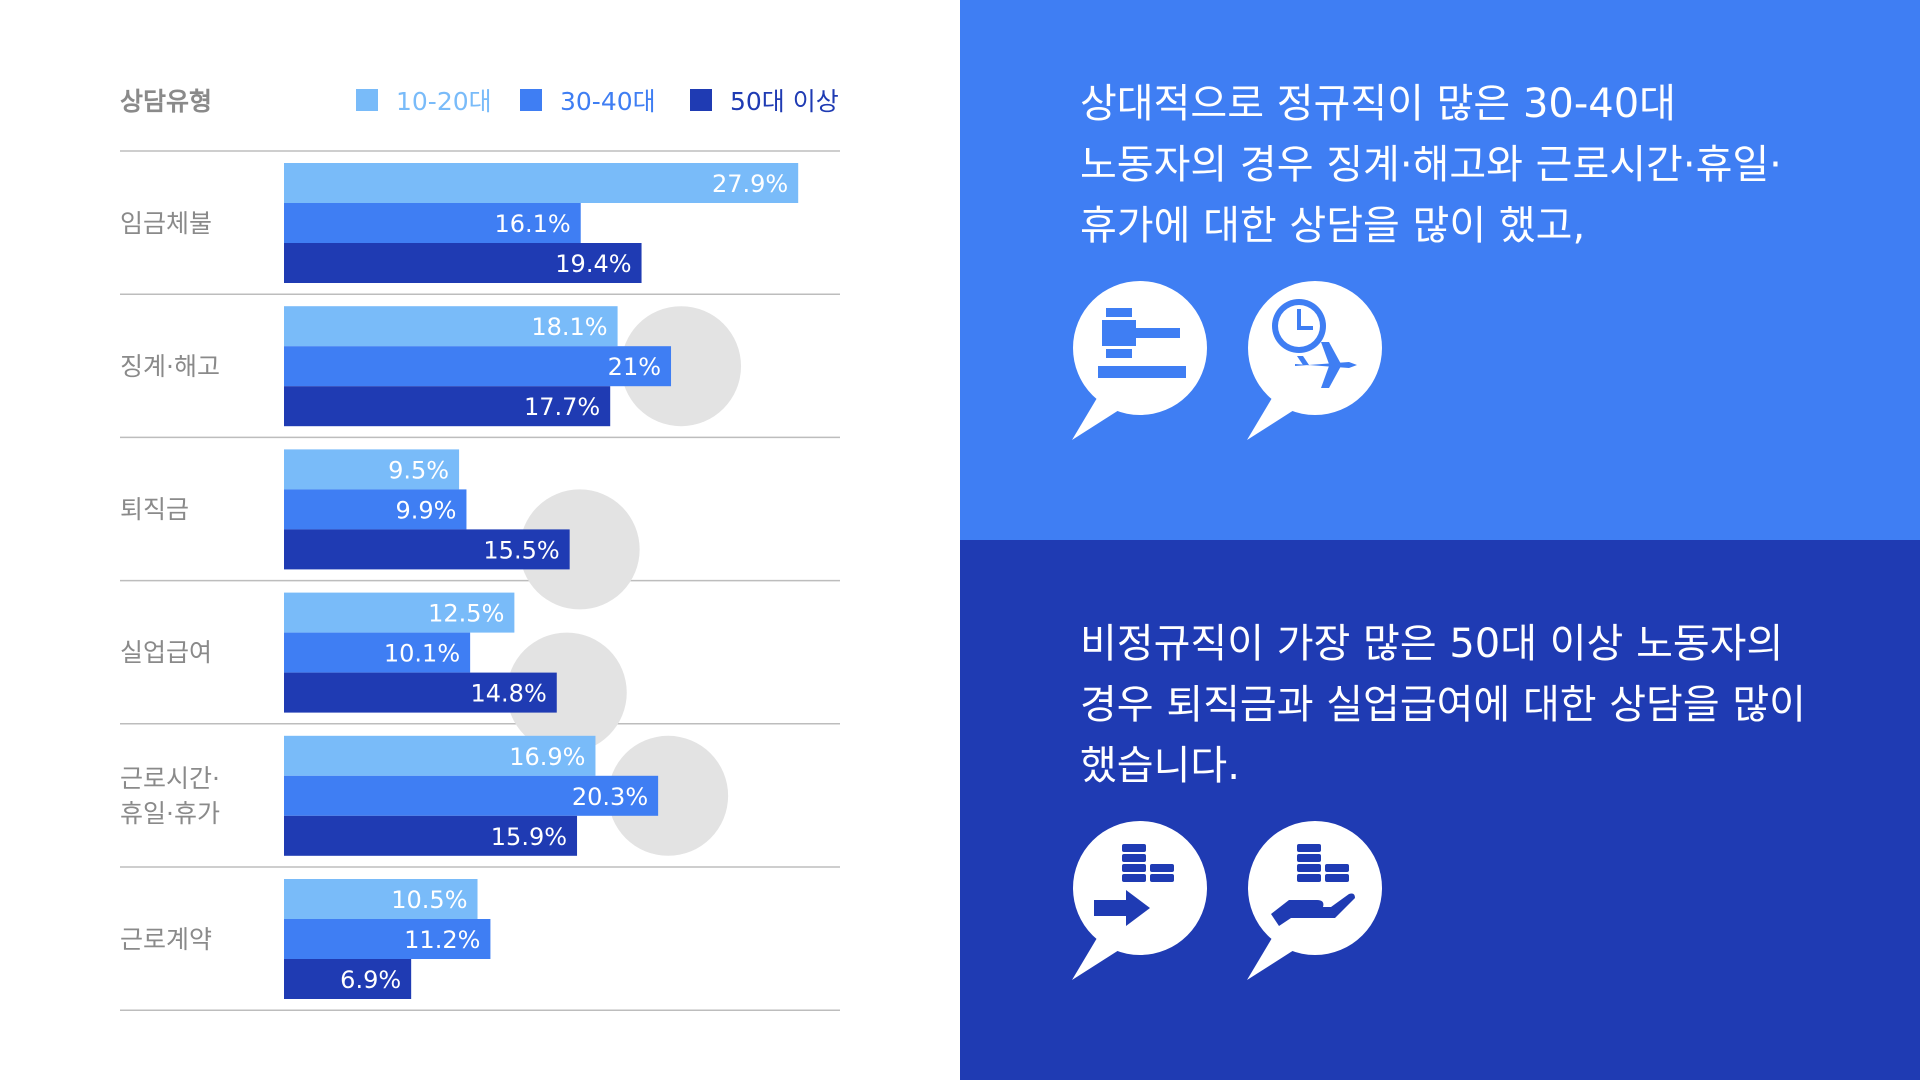 This screenshot has height=1080, width=1920. What do you see at coordinates (569, 327) in the screenshot?
I see `bar-value-label: 18.1%` at bounding box center [569, 327].